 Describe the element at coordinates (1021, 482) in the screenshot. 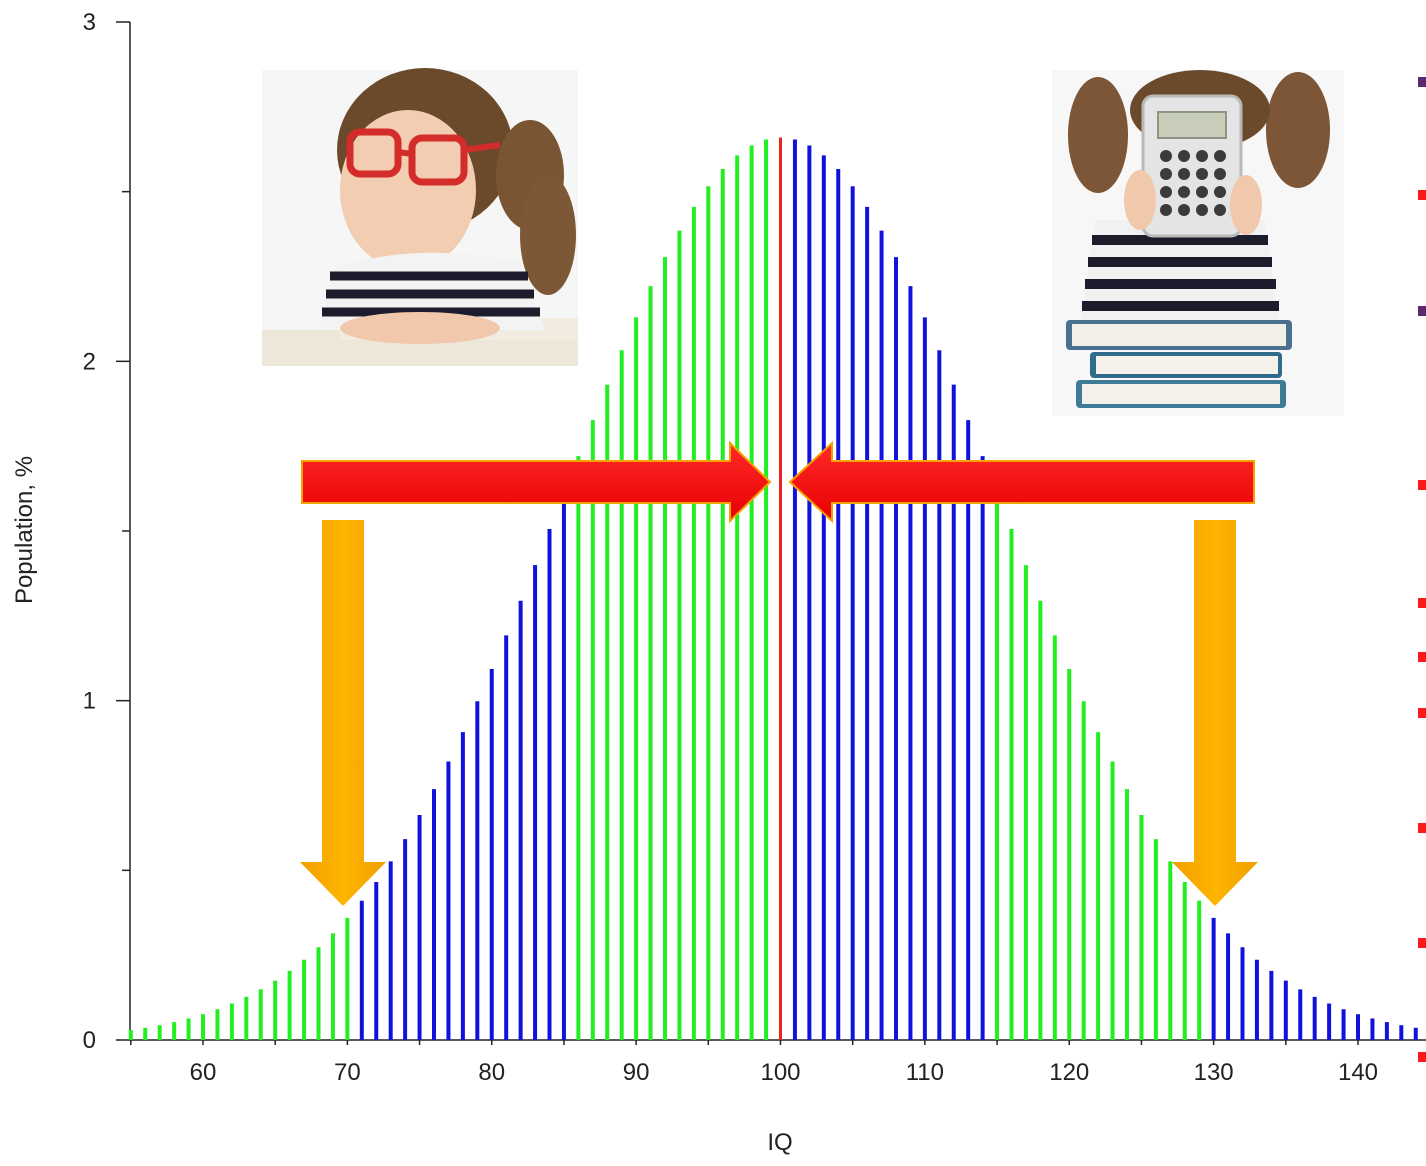

I see `right-red-arrow` at that location.